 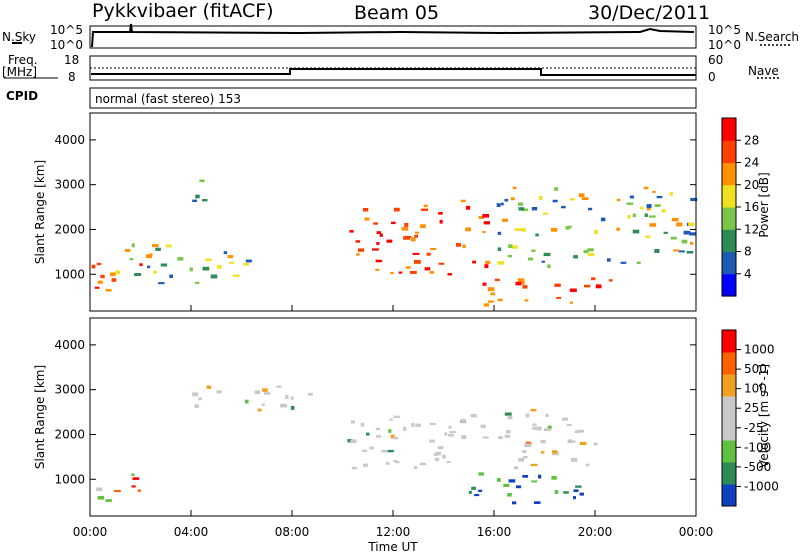 I want to click on y-tick-label: 2000, so click(x=69, y=434).